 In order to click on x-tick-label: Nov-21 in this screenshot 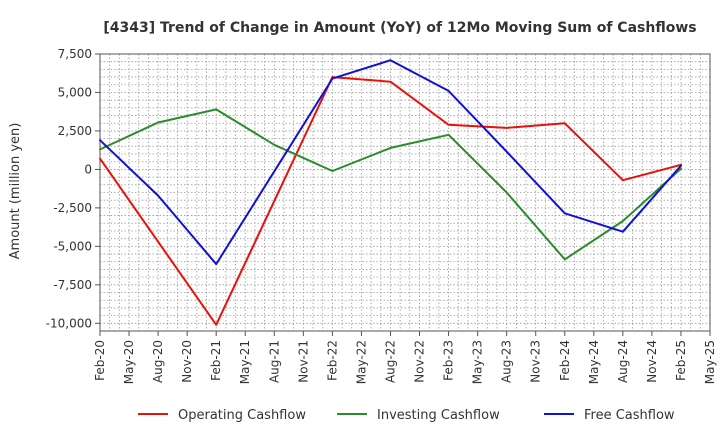, I will do `click(303, 361)`.